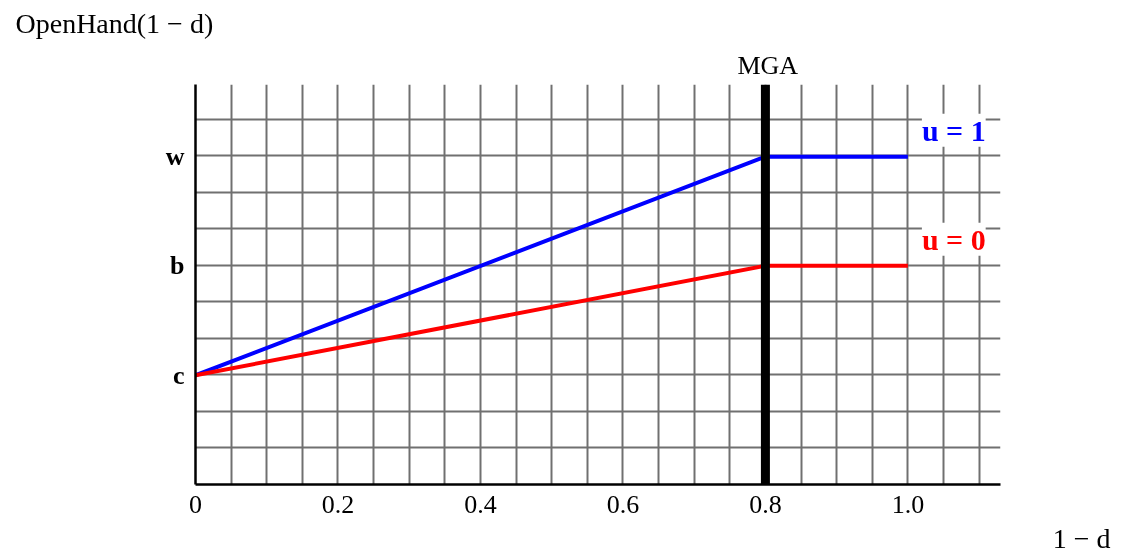 This screenshot has width=1130, height=558. What do you see at coordinates (768, 65) in the screenshot?
I see `ref-line-label: MGA` at bounding box center [768, 65].